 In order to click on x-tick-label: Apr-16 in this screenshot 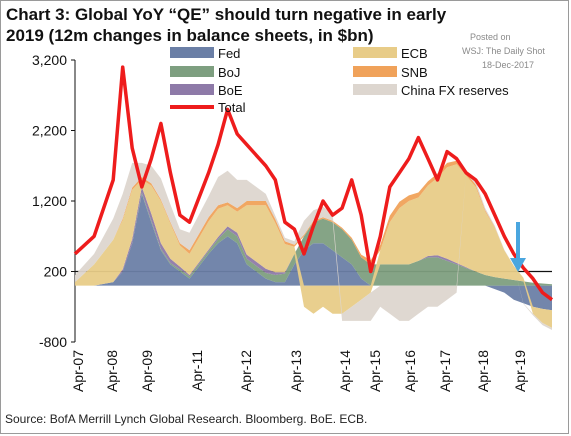, I will do `click(410, 371)`.